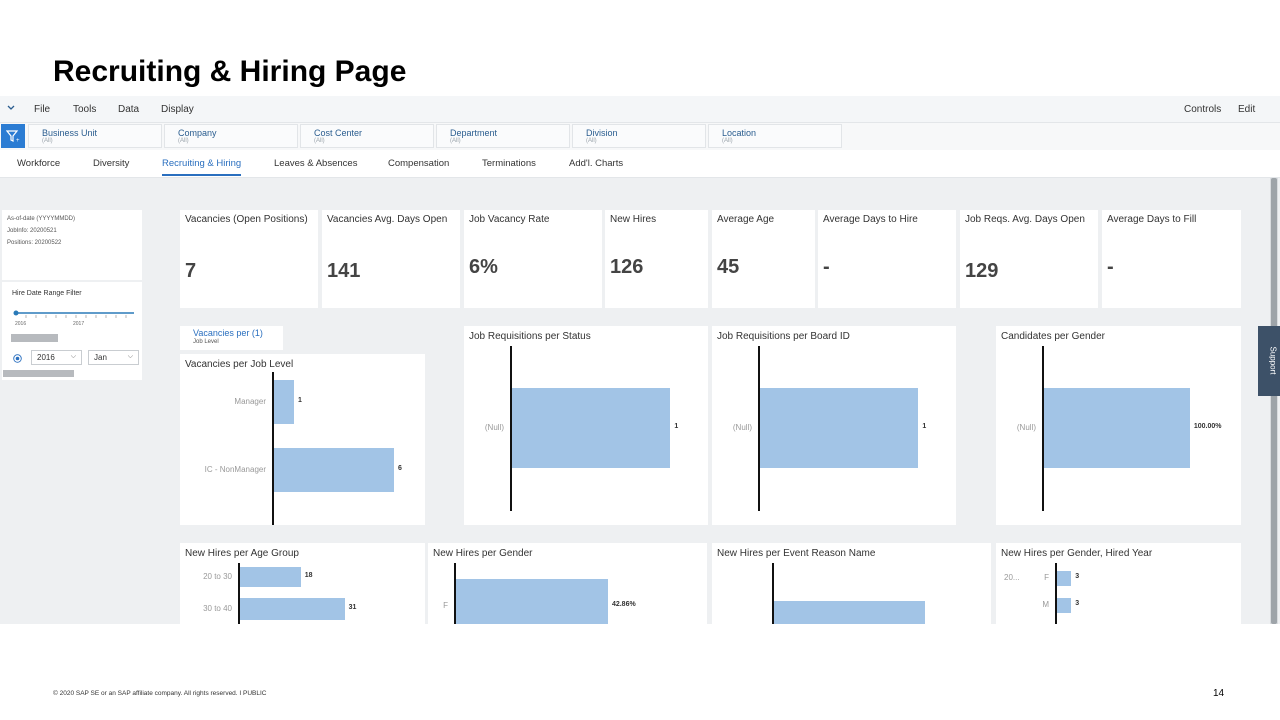  I want to click on menu-display: Display, so click(177, 109).